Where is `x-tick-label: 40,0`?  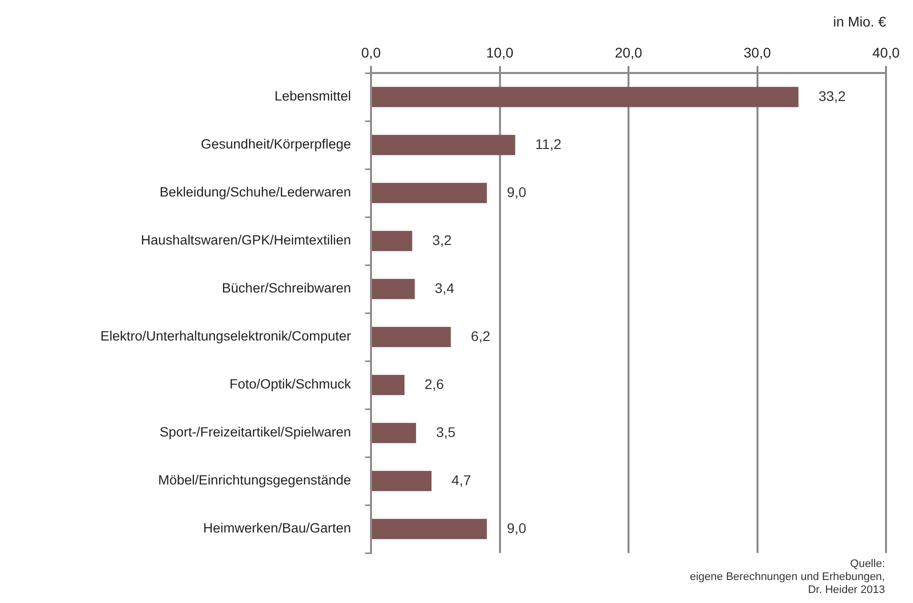 x-tick-label: 40,0 is located at coordinates (886, 52).